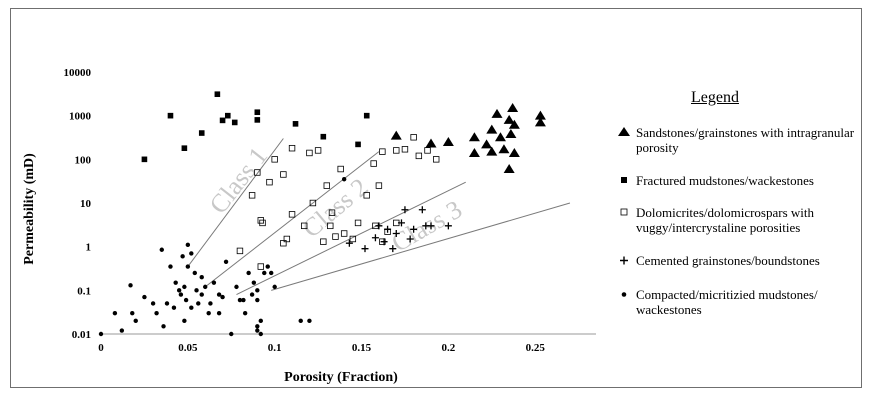 This screenshot has height=394, width=870. I want to click on y-axis-title: Permeability (mD), so click(29, 209).